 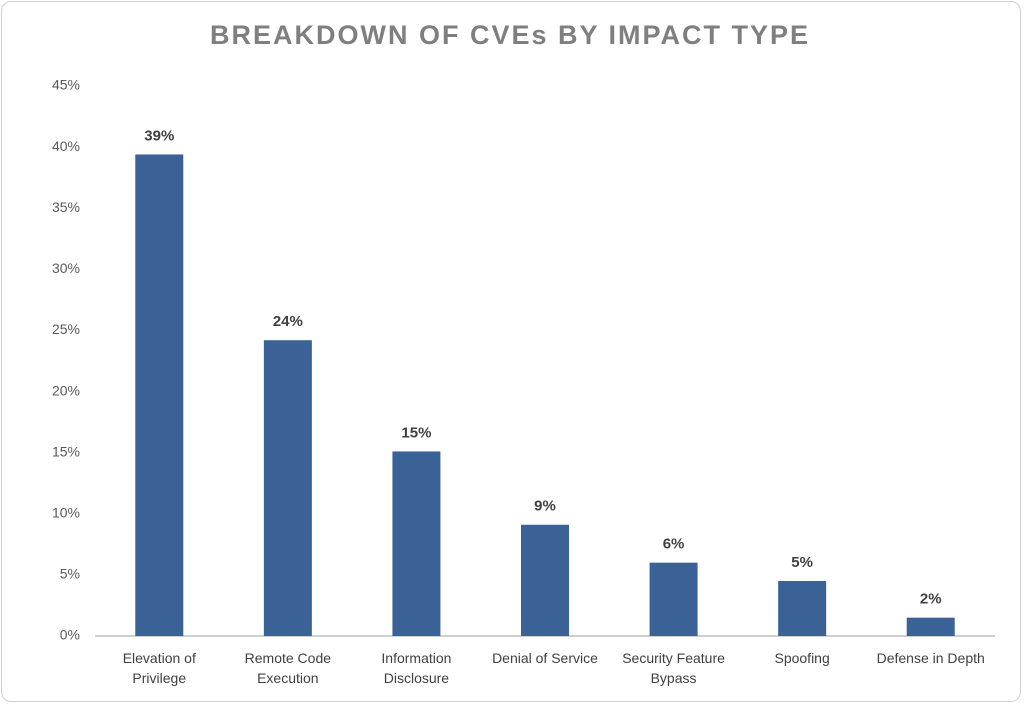 What do you see at coordinates (802, 658) in the screenshot?
I see `x-tick-label: Spoofing` at bounding box center [802, 658].